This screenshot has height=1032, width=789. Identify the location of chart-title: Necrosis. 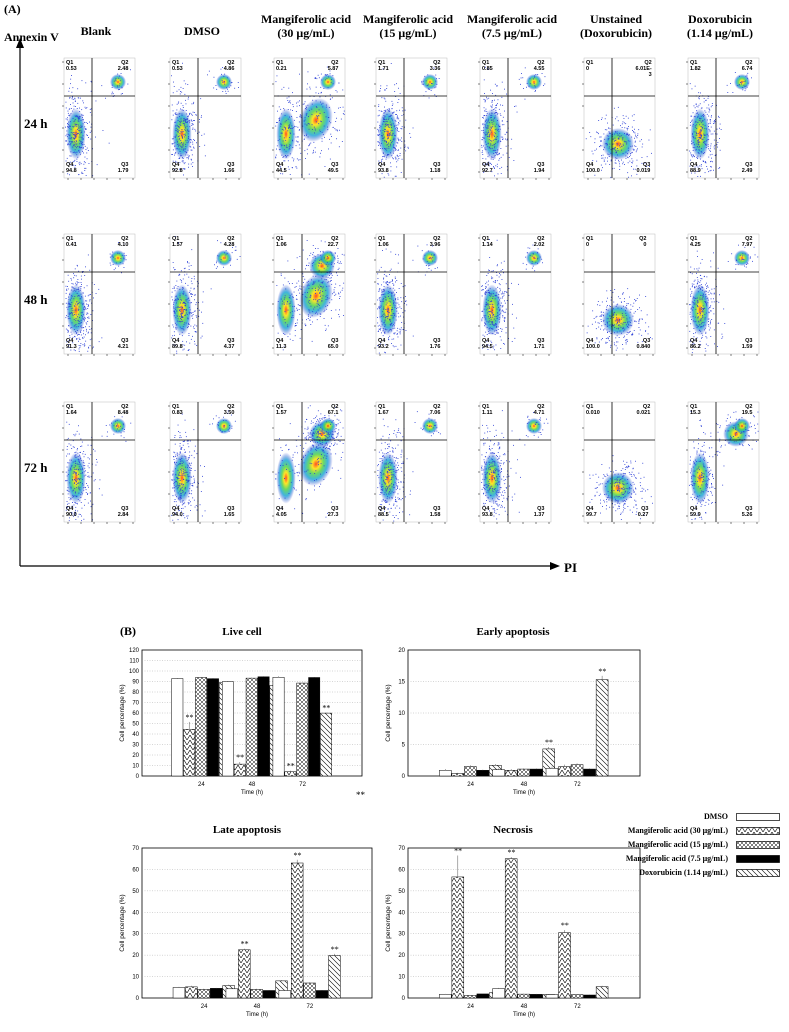
(513, 830).